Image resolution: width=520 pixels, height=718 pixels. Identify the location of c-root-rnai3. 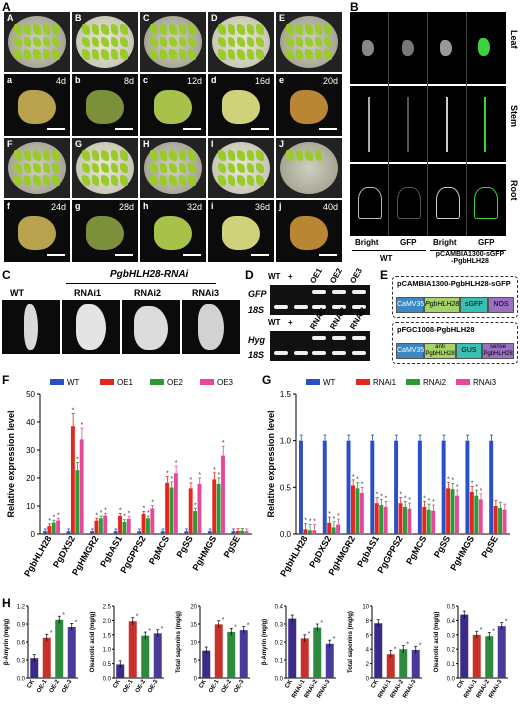
(211, 327).